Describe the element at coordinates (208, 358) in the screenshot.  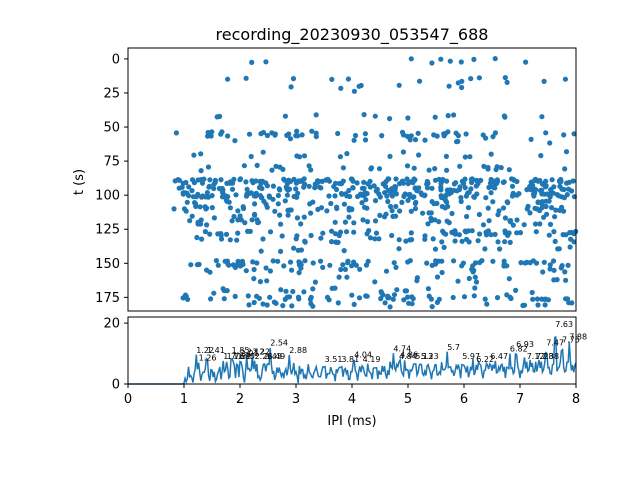
I see `peak-label: 1.26` at that location.